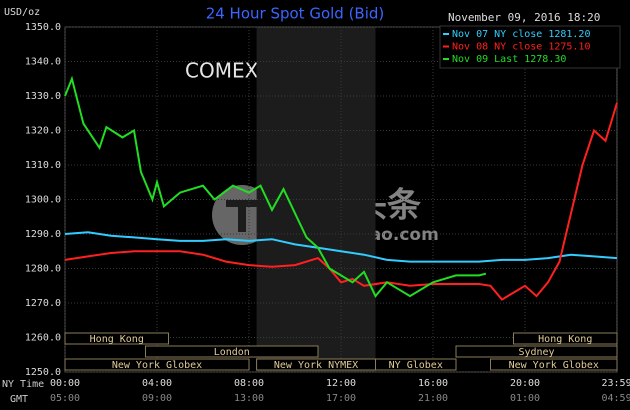 The width and height of the screenshot is (630, 410). I want to click on legend-label: Nov 08 NY close 1275.10, so click(521, 47).